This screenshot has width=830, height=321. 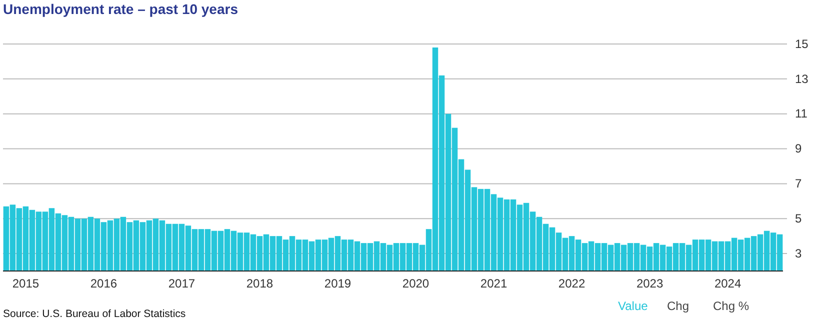 I want to click on x-tick-label: 2020, so click(x=416, y=283).